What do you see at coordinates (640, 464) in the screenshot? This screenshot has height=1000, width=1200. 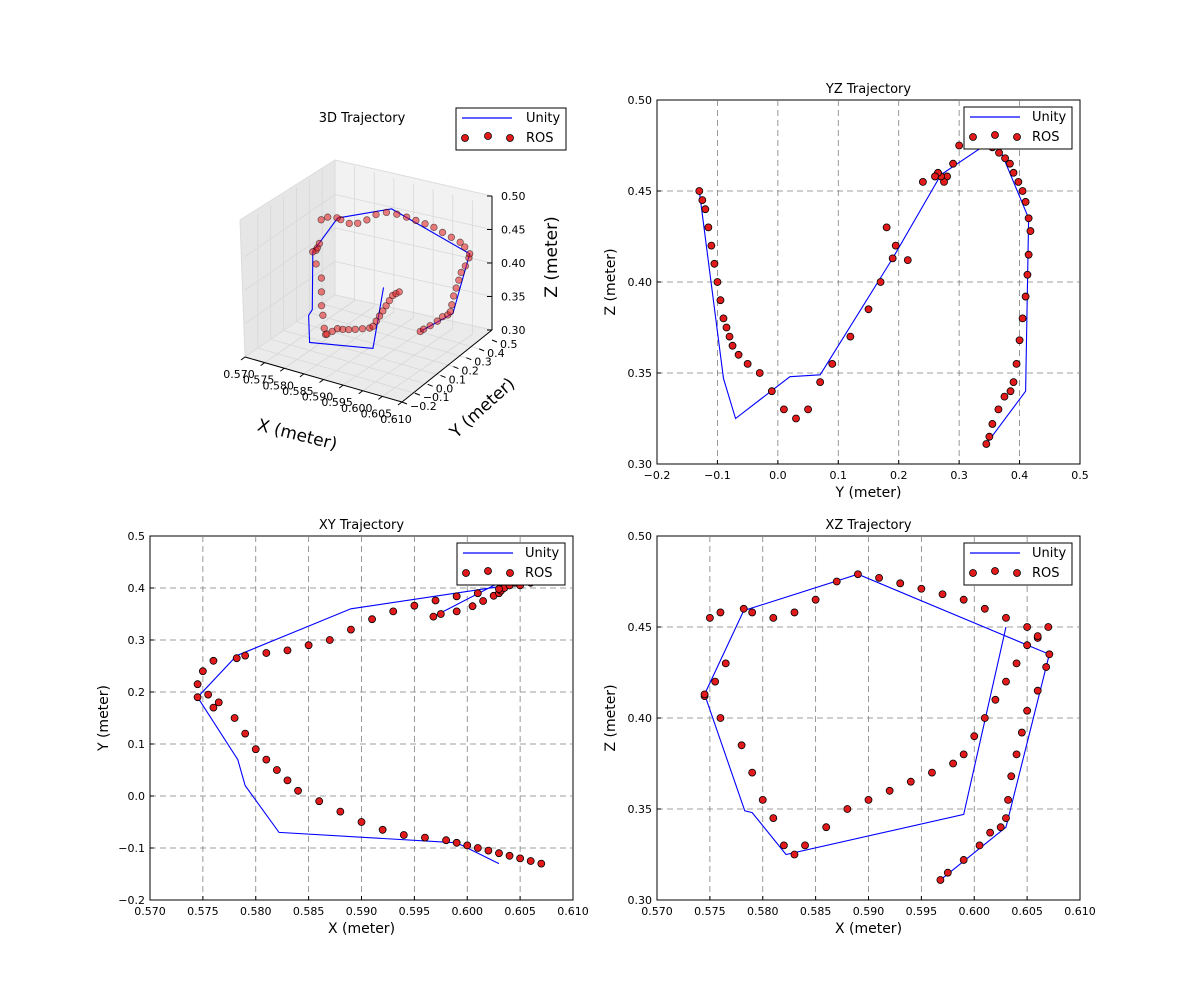 I see `y-tick-label: 0.30` at bounding box center [640, 464].